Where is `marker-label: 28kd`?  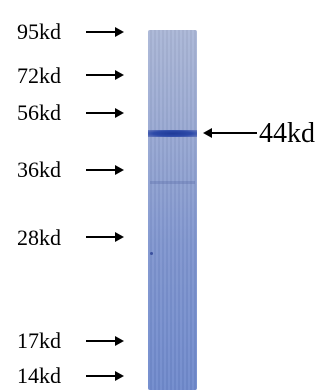
marker-label: 28kd is located at coordinates (39, 237).